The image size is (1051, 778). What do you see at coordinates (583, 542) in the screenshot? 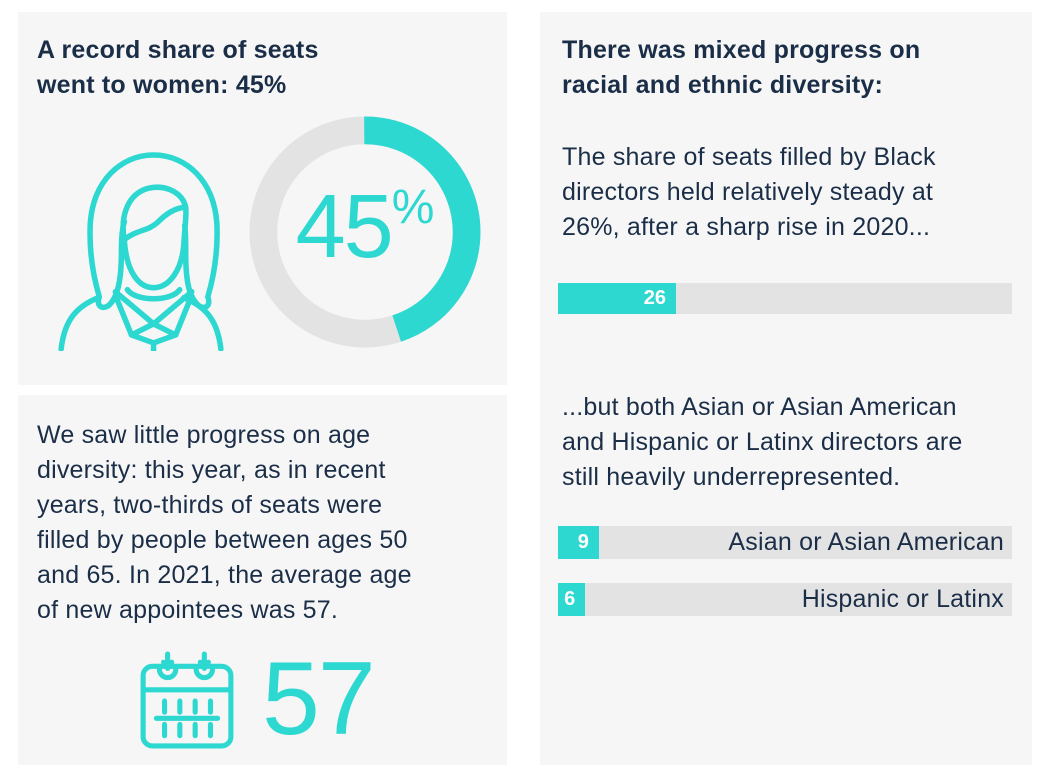
I see `bar-value-label: 9` at bounding box center [583, 542].